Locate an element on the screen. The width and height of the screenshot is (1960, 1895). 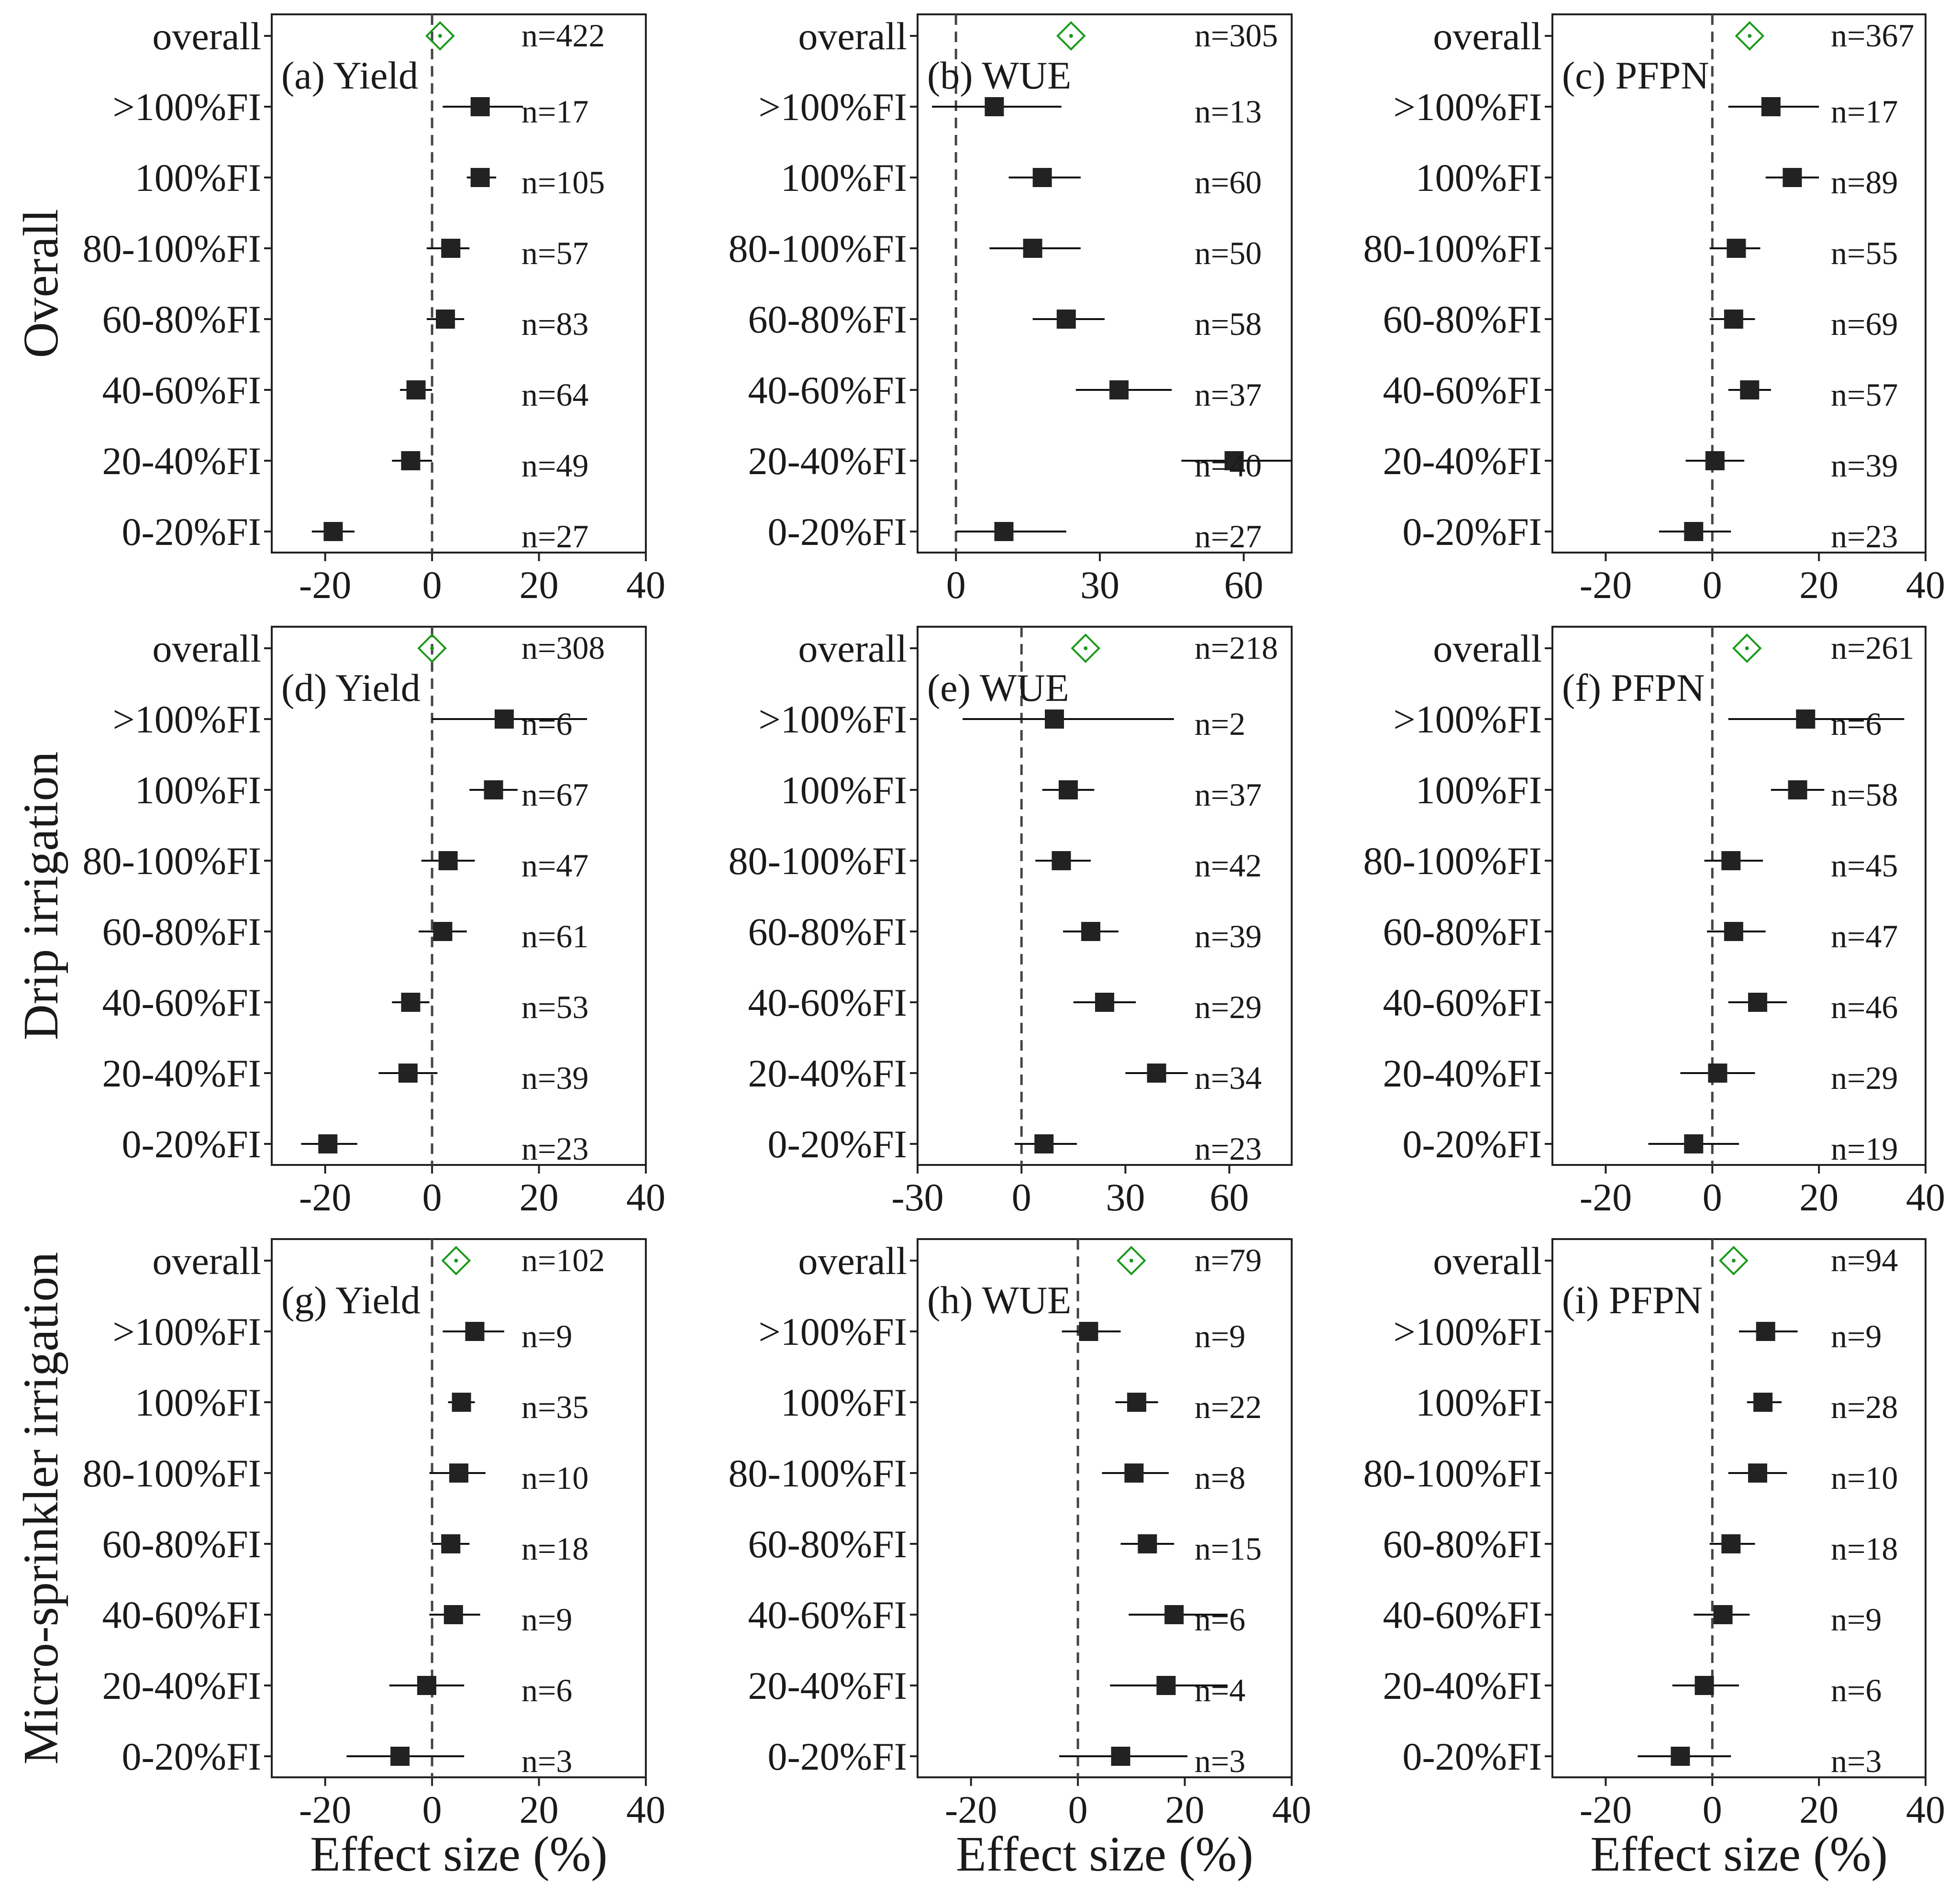
x-tick-label: -30 is located at coordinates (917, 1197).